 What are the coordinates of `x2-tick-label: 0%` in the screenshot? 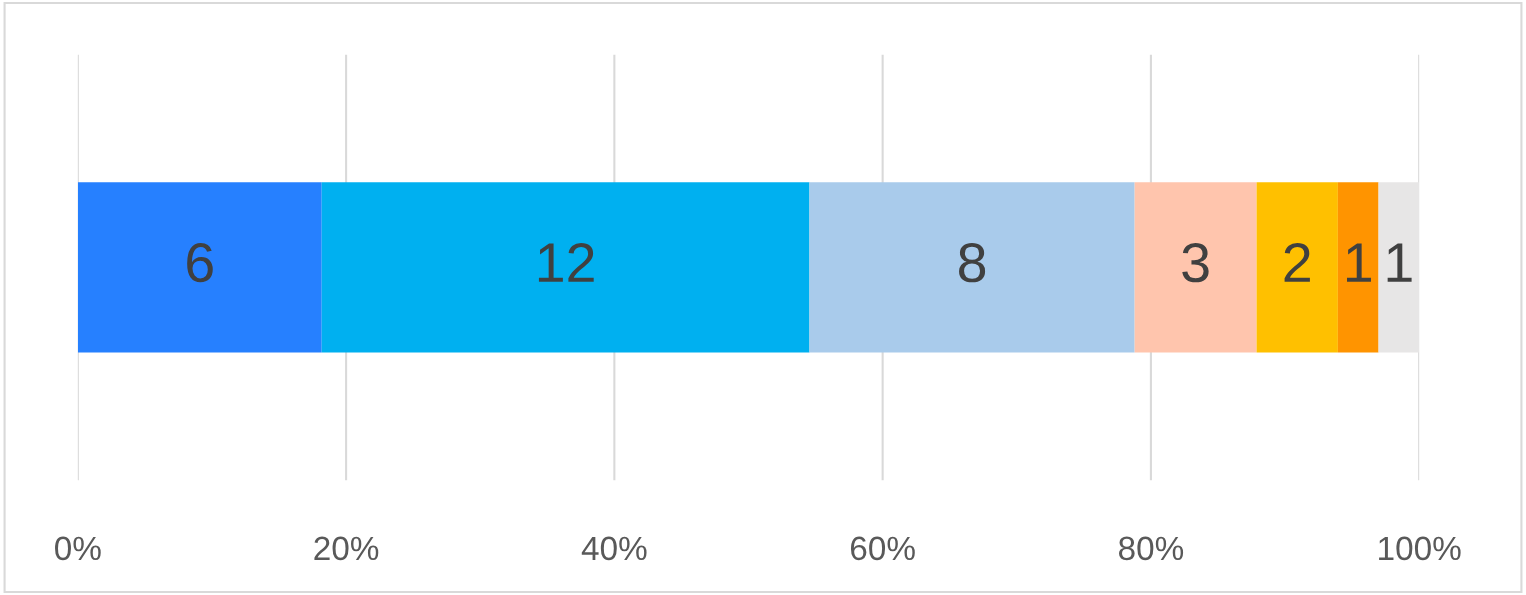 It's located at (78, 548).